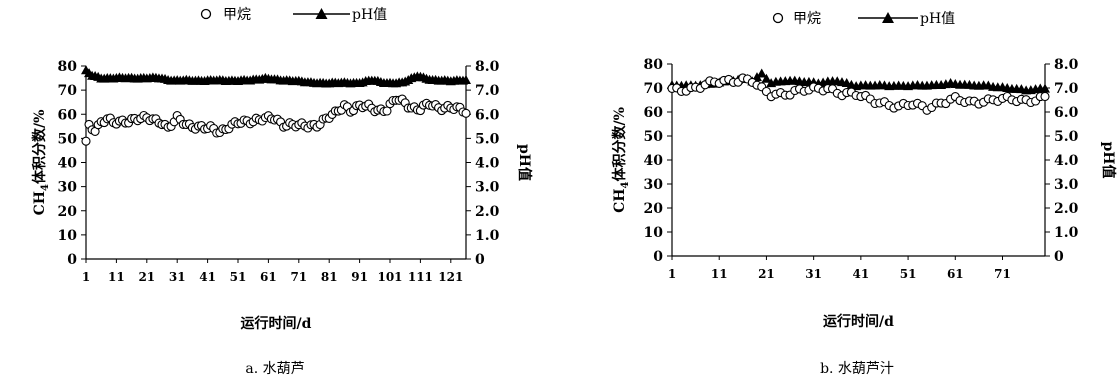  Describe the element at coordinates (389, 277) in the screenshot. I see `x-tick-label: 101` at that location.